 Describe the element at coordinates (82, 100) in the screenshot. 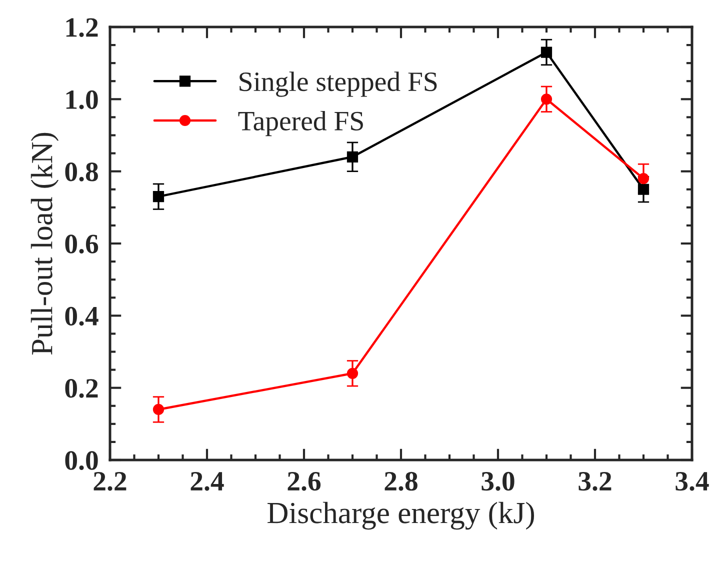

I see `y-tick-label: 1.0` at that location.